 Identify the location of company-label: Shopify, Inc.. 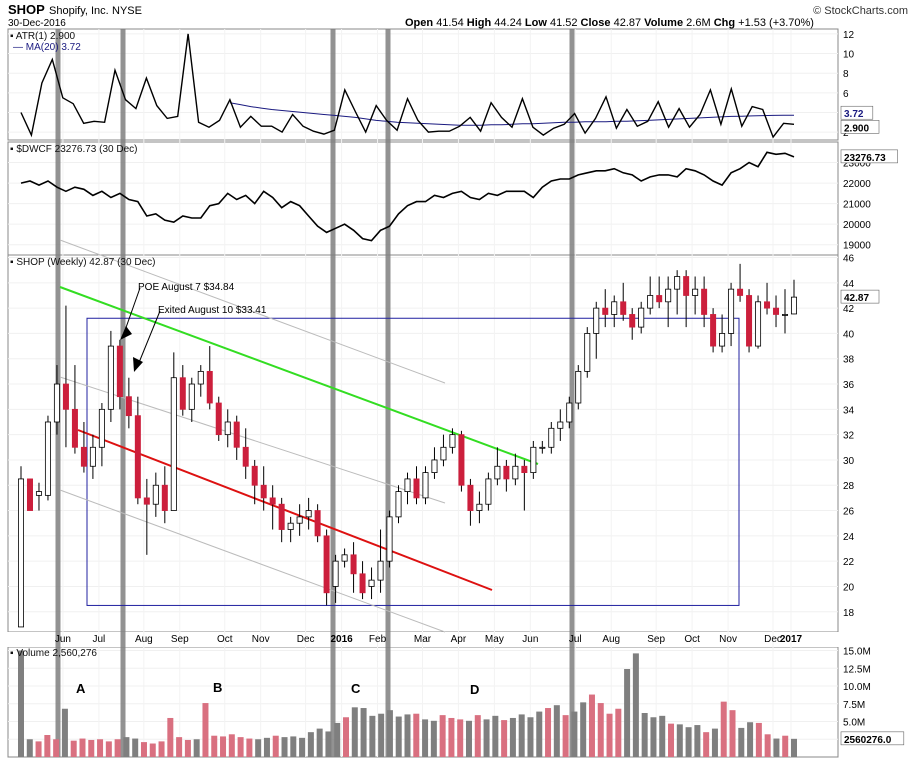
(79, 11).